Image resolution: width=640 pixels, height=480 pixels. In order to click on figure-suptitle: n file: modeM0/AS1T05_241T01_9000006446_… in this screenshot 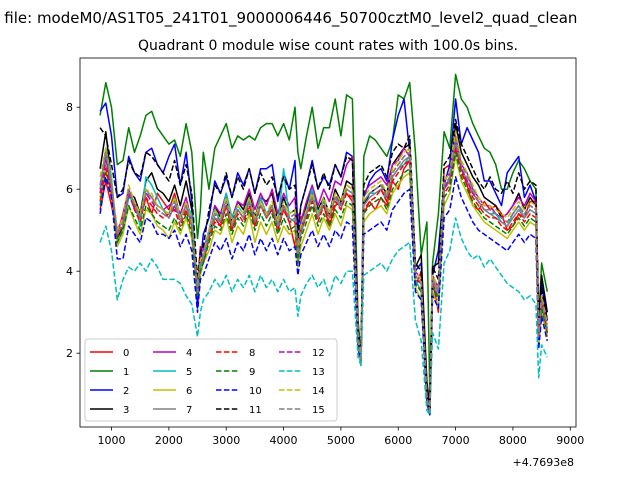, I will do `click(288, 18)`.